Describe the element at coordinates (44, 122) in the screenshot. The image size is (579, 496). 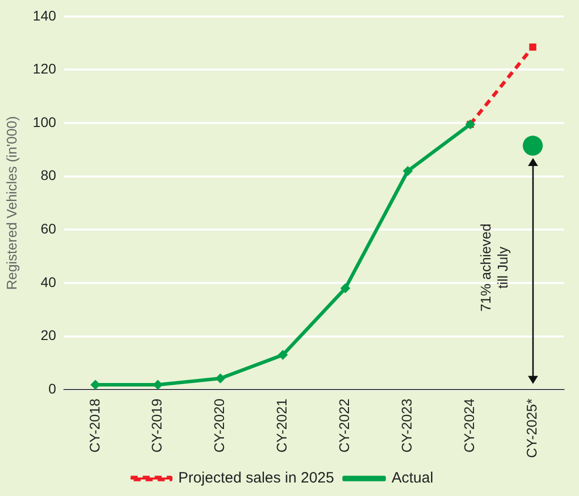
I see `y-tick-label: 100` at that location.